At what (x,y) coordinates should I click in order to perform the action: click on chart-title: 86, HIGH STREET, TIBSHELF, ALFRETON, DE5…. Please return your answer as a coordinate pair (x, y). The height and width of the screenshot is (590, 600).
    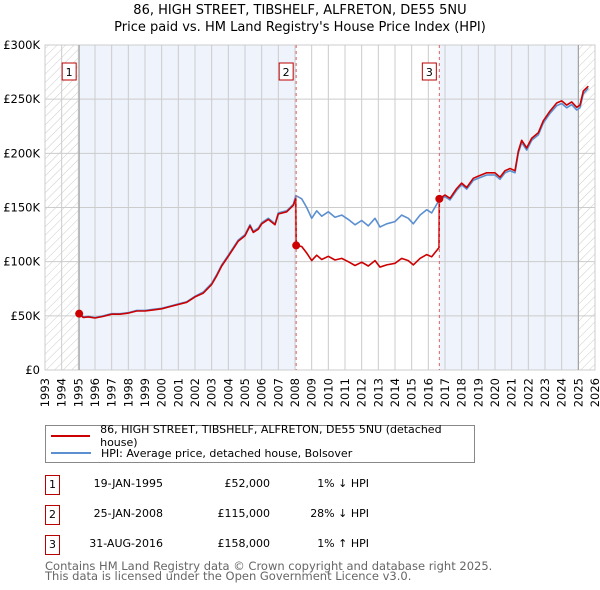
    Looking at the image, I should click on (300, 10).